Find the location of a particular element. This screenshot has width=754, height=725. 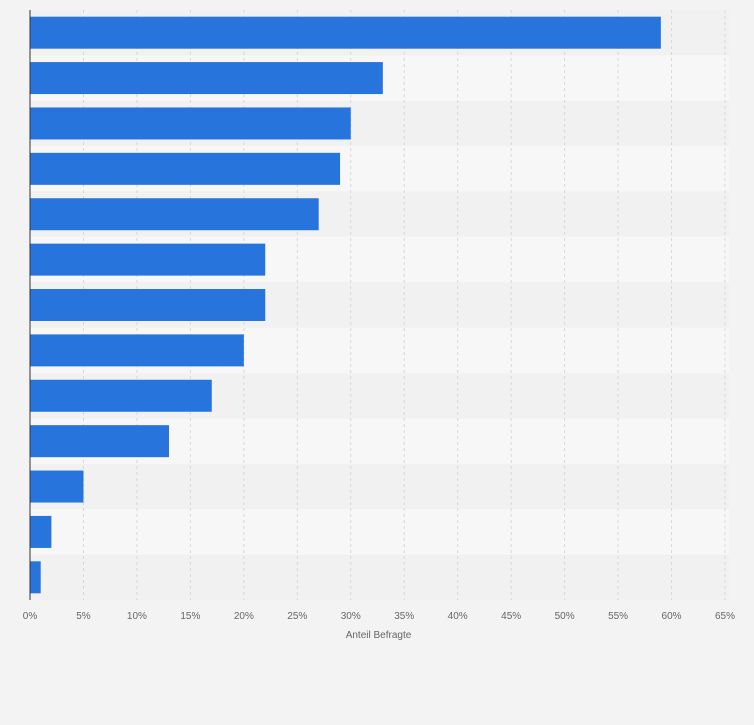

x-tick-label: 5% is located at coordinates (83, 616).